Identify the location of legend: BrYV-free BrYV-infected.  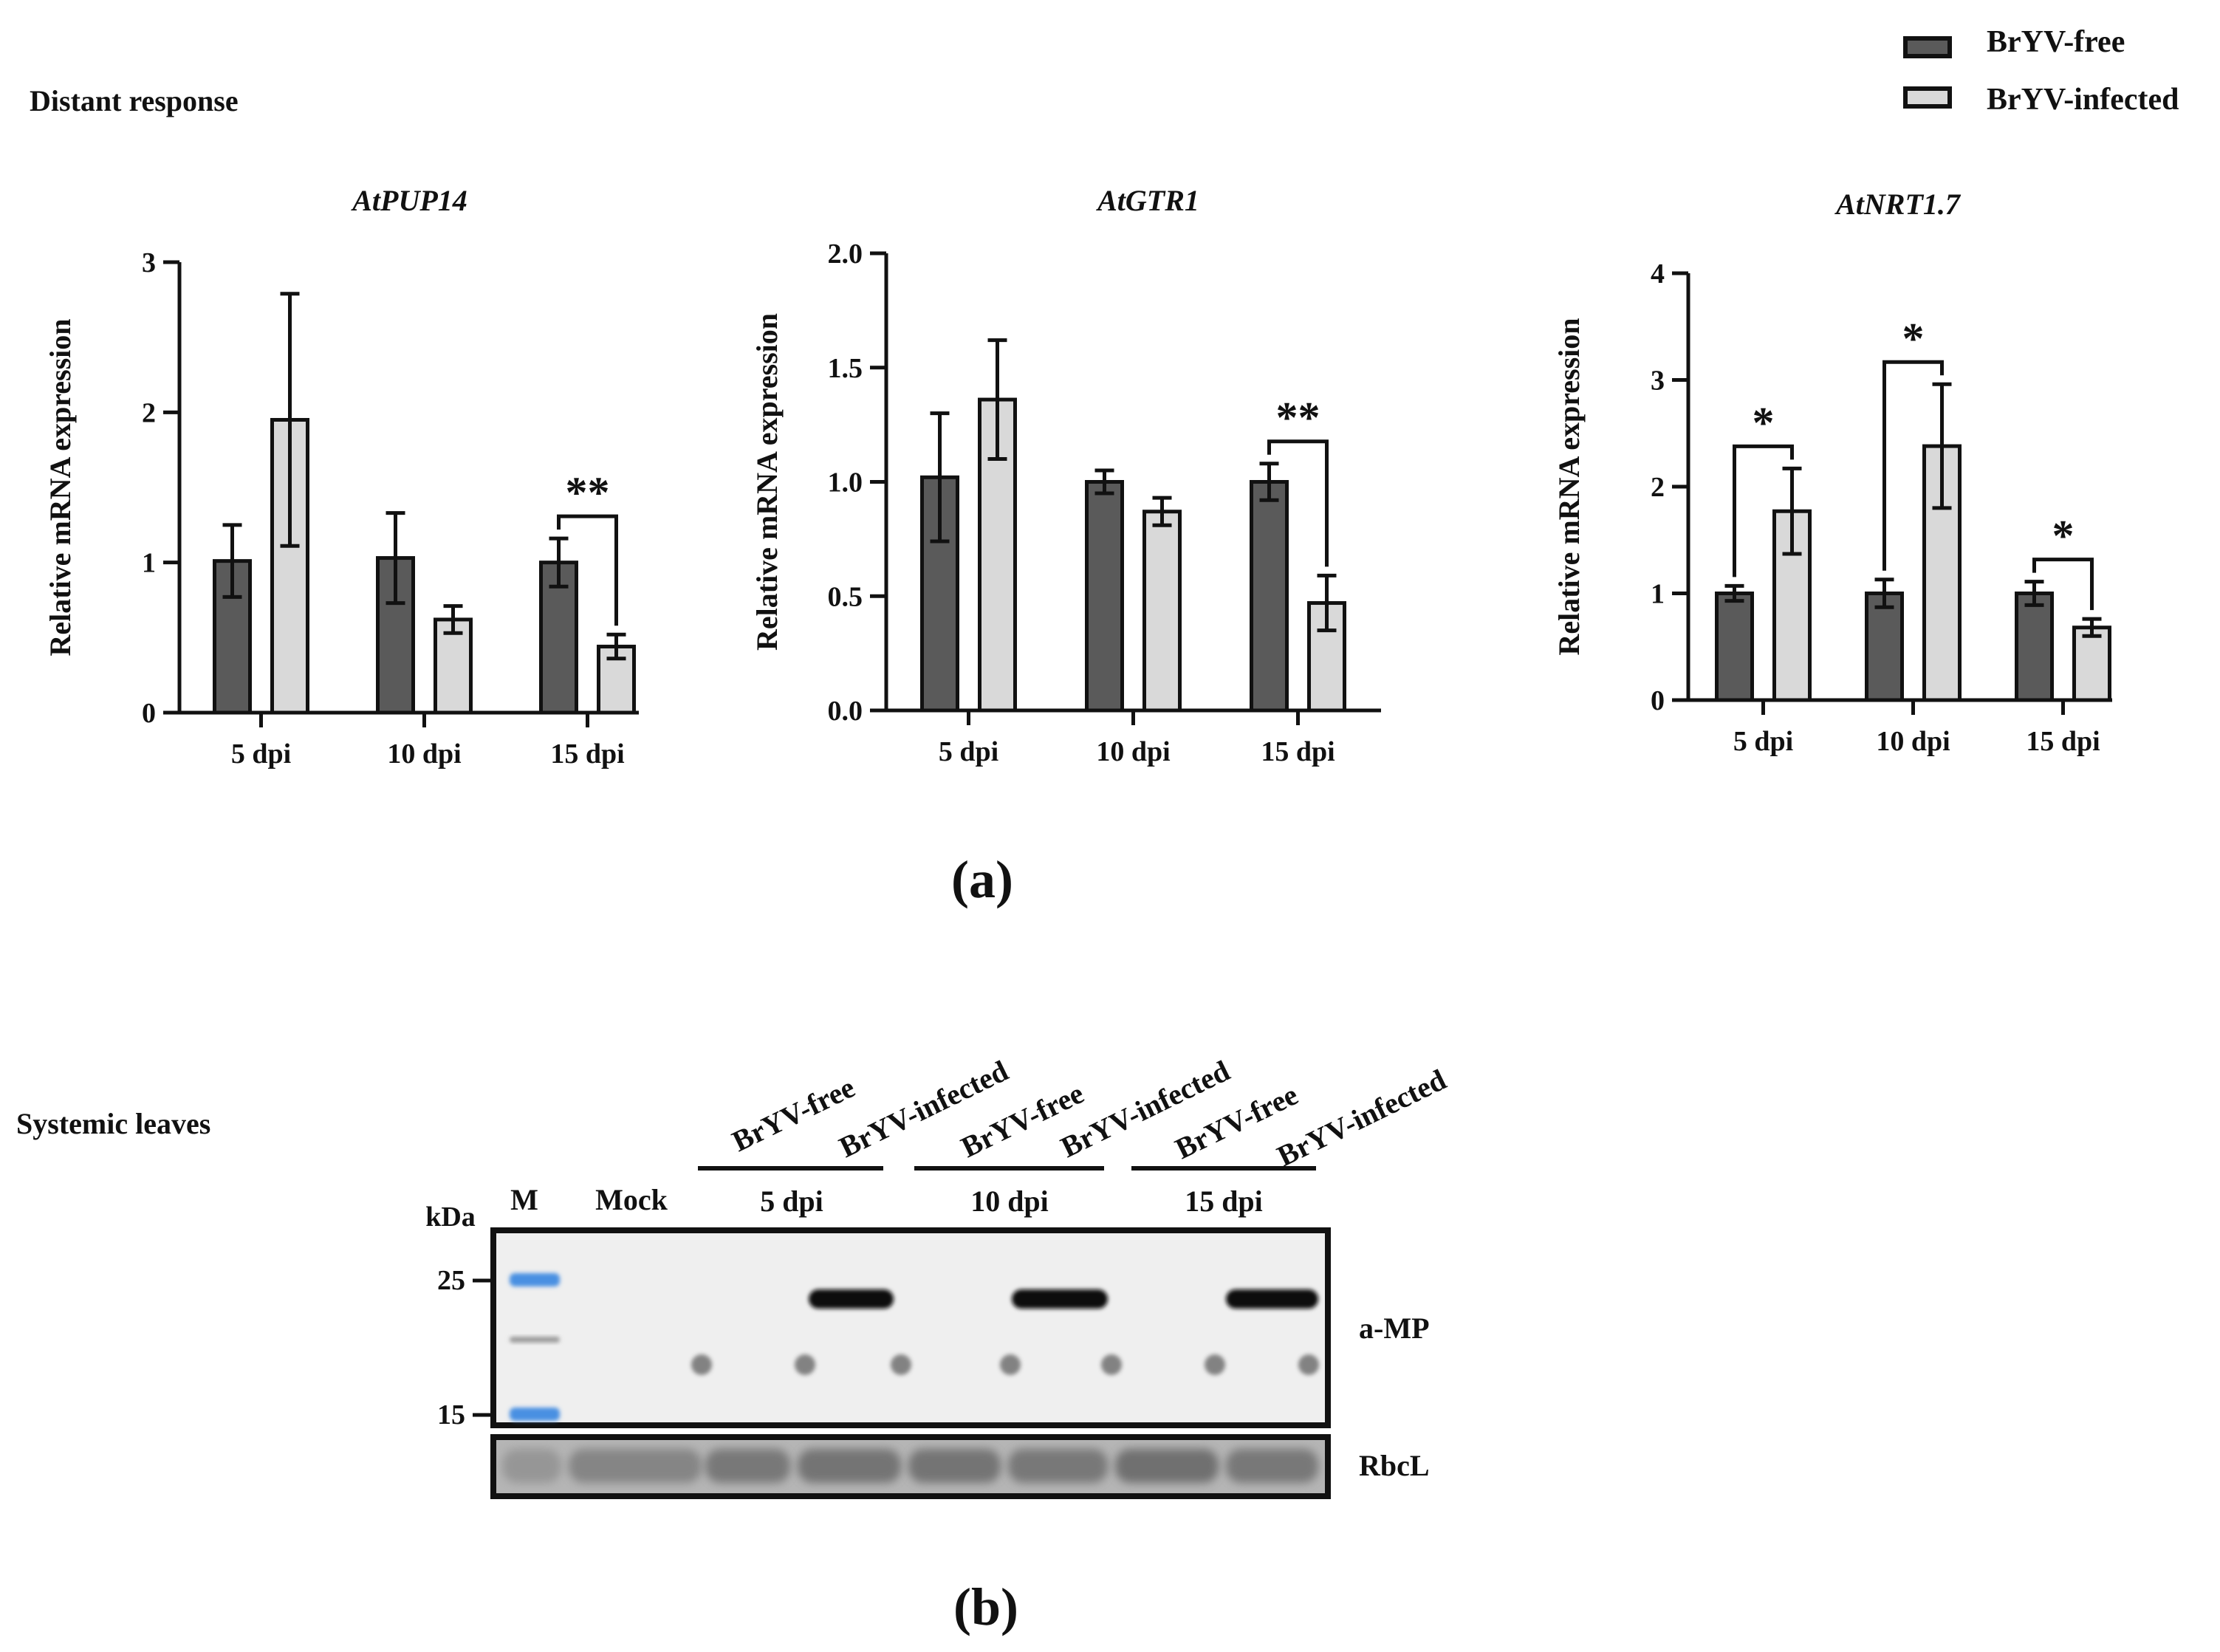
(2041, 71).